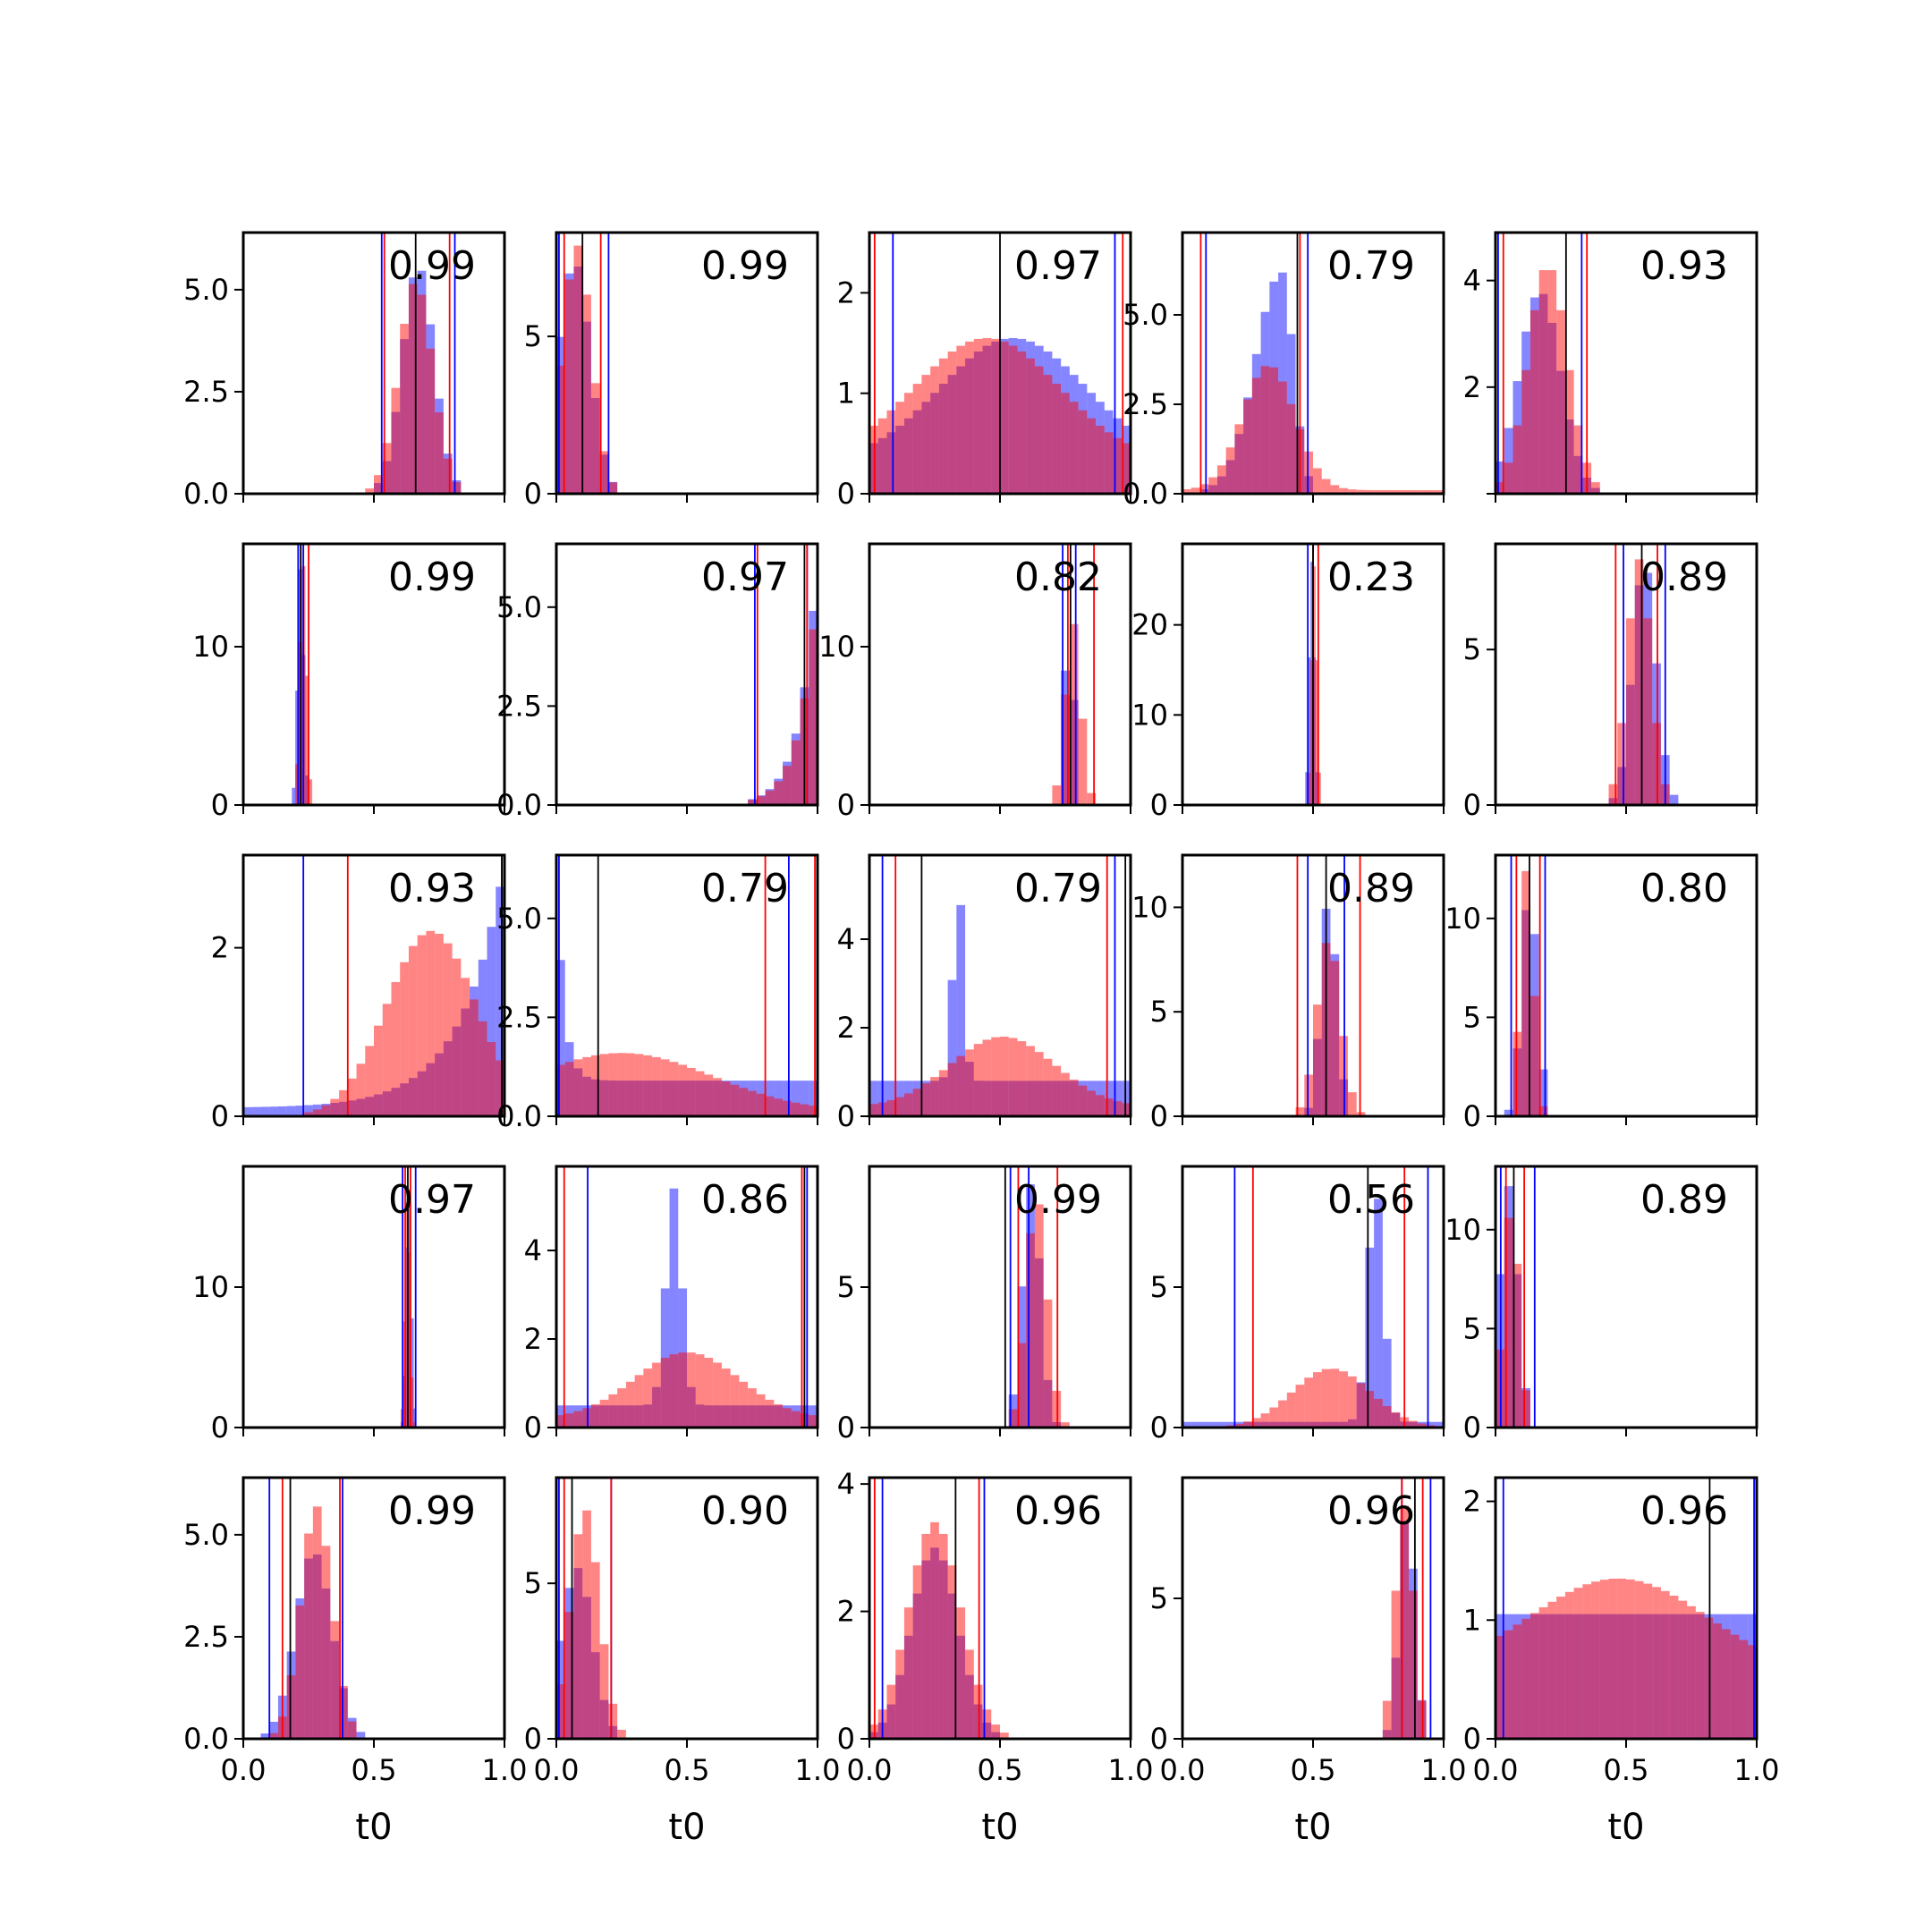 The height and width of the screenshot is (1932, 1932). Describe the element at coordinates (1313, 1297) in the screenshot. I see `plot-area` at that location.